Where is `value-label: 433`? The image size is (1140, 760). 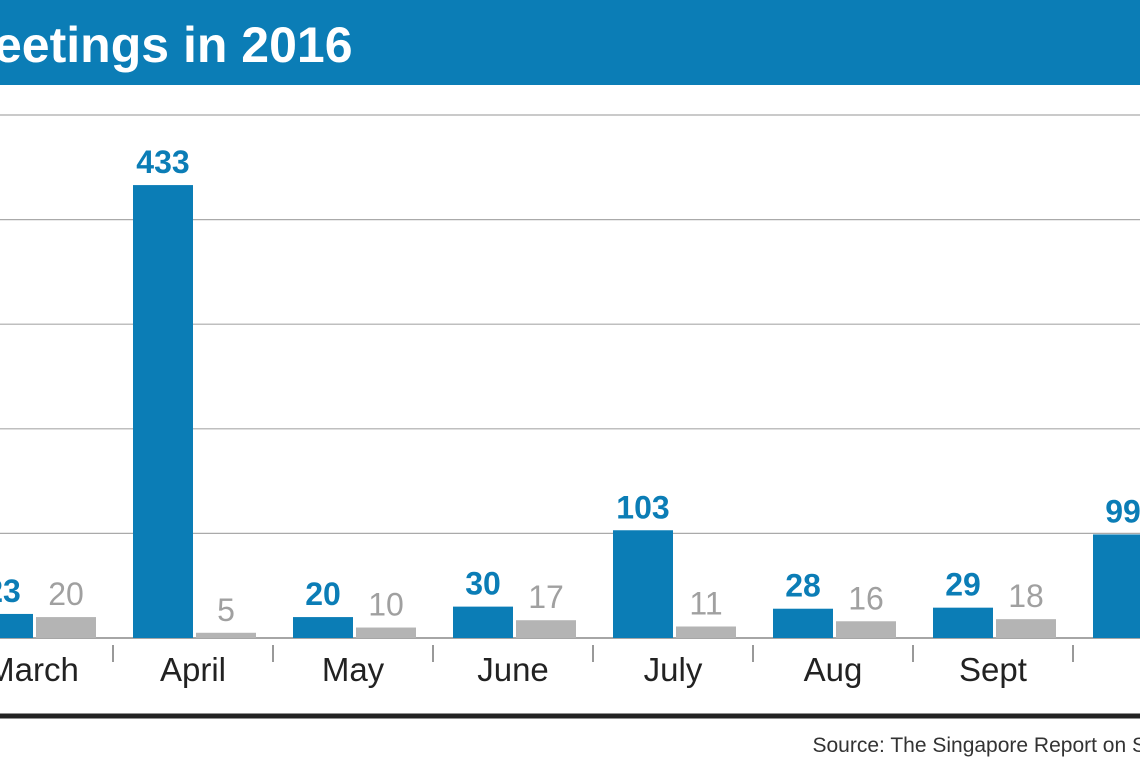
value-label: 433 is located at coordinates (162, 162).